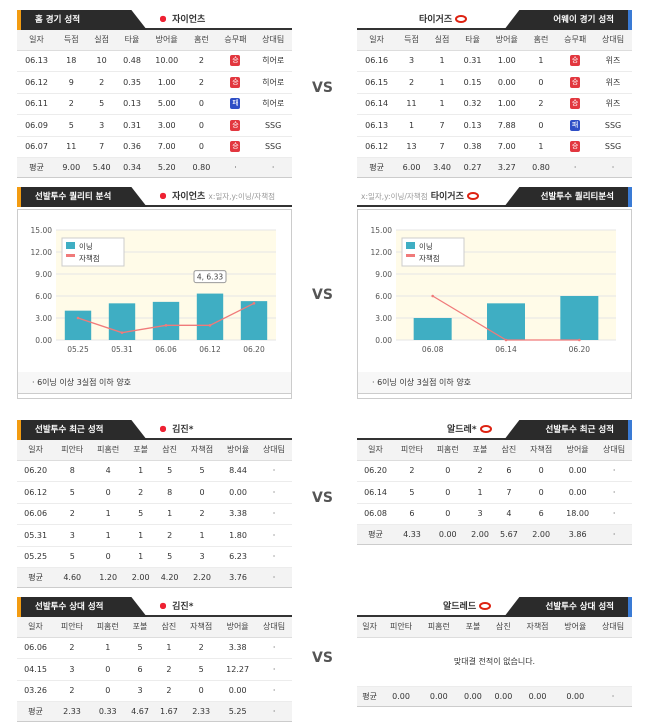 Image resolution: width=650 pixels, height=728 pixels. Describe the element at coordinates (429, 258) in the screenshot. I see `legend-er-label: 자책점` at that location.